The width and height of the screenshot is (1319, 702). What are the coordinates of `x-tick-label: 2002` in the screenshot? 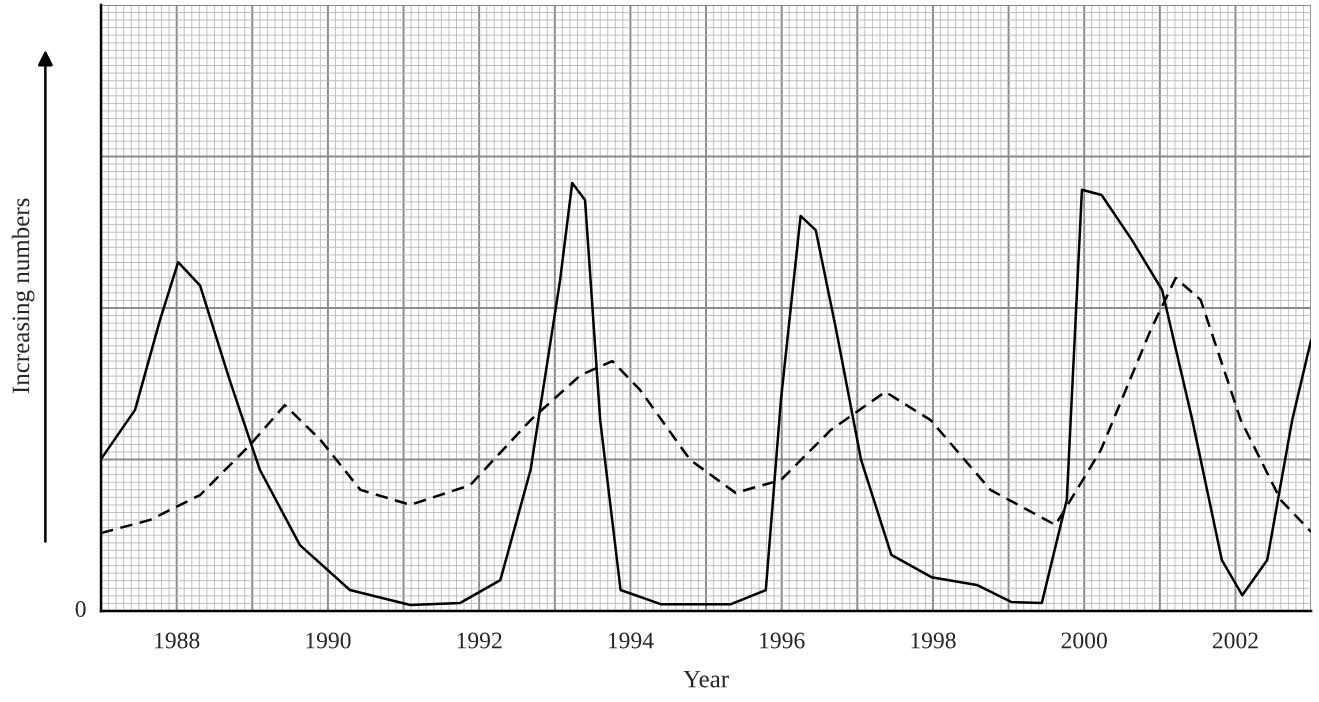 It's located at (1235, 640).